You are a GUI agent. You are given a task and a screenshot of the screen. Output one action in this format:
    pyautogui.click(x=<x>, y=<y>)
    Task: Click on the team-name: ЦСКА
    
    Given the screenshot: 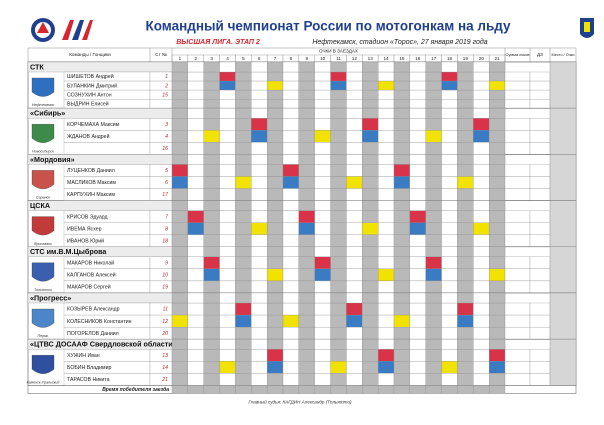 What is the action you would take?
    pyautogui.click(x=40, y=205)
    